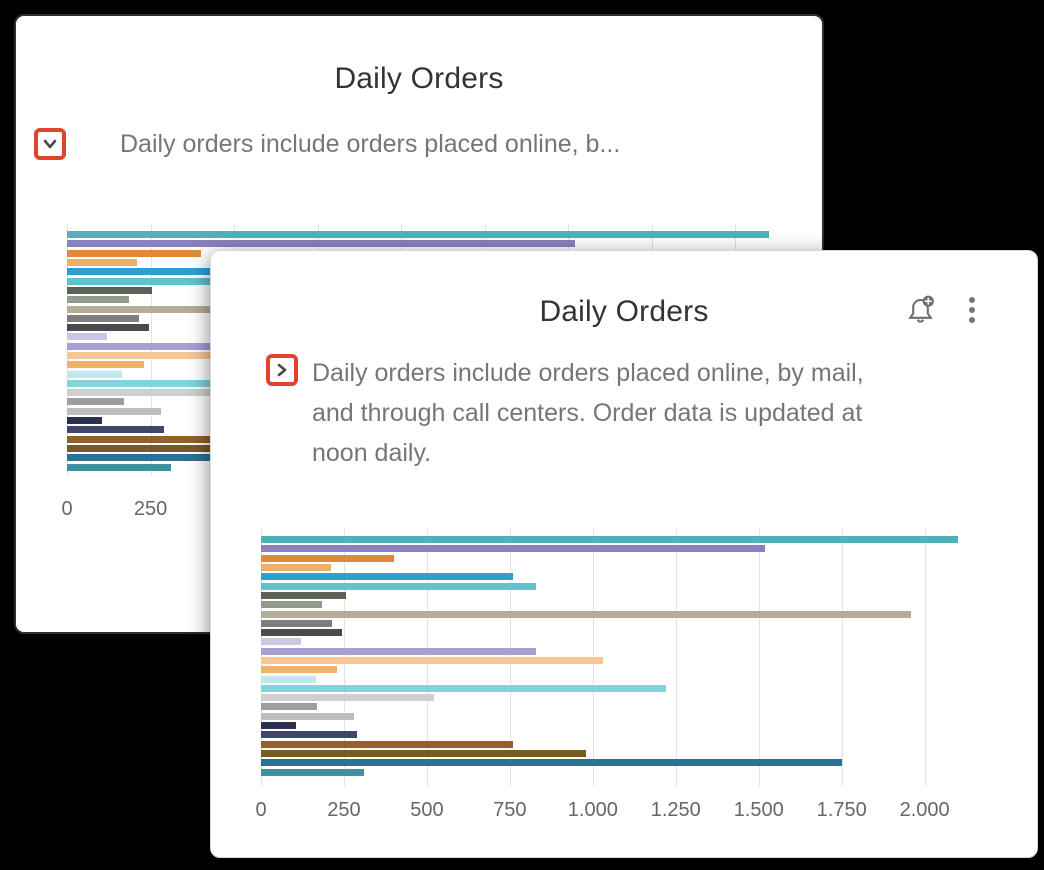  I want to click on x-axis-tick: 250, so click(150, 509).